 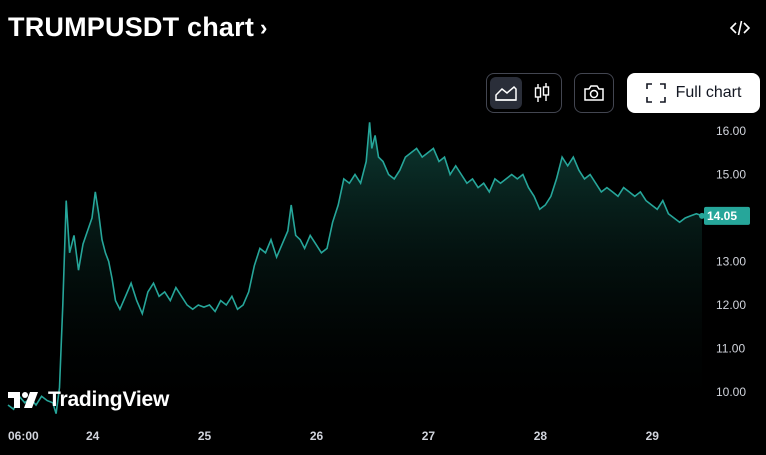 What do you see at coordinates (731, 392) in the screenshot?
I see `y-tick-label: 10.00` at bounding box center [731, 392].